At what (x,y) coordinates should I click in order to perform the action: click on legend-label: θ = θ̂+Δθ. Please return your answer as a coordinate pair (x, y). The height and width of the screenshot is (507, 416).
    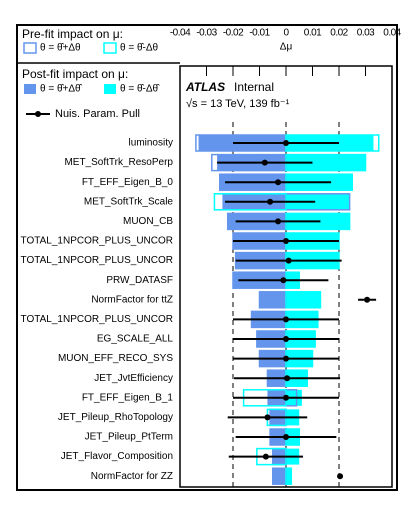
    Looking at the image, I should click on (60, 48).